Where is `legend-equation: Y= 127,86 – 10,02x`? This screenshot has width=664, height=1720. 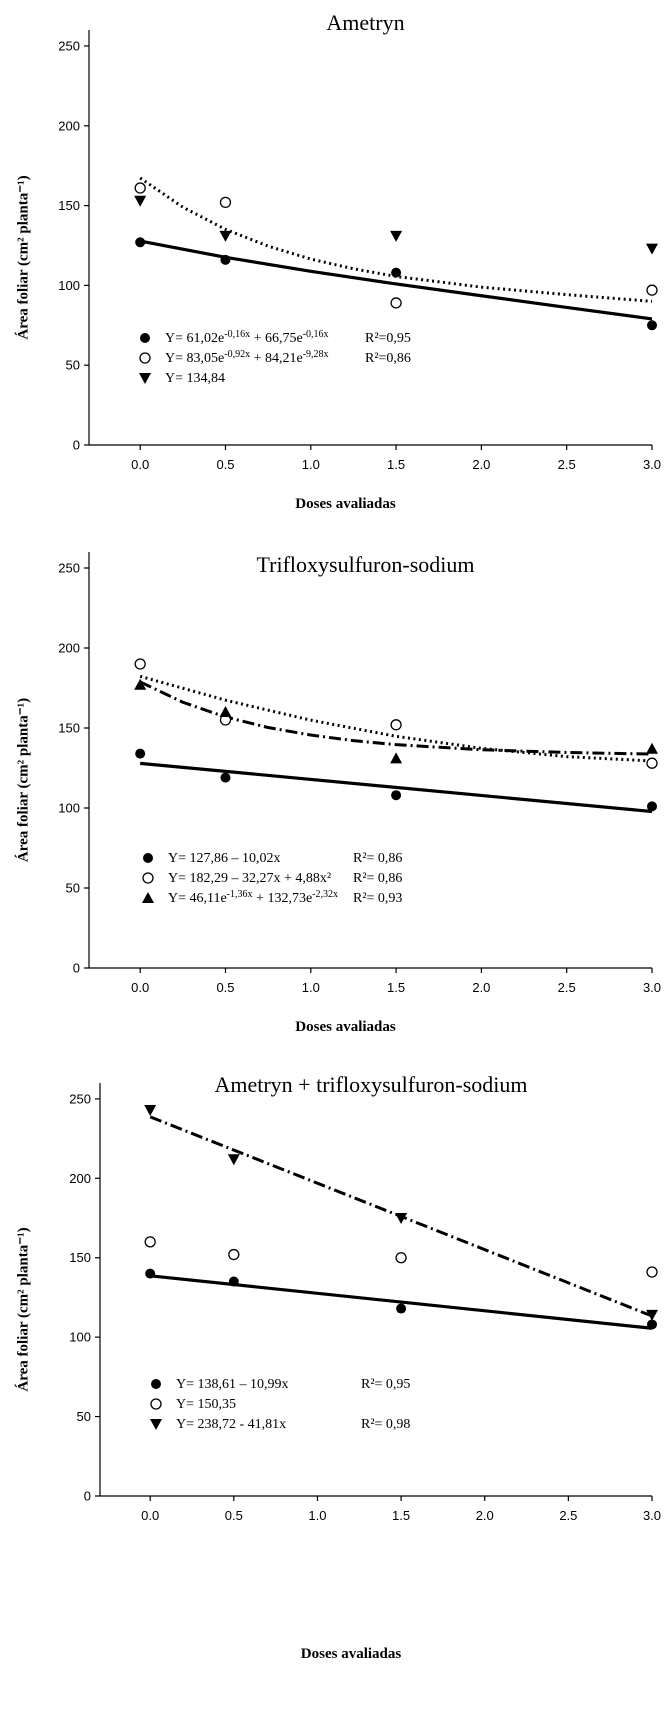
legend-equation: Y= 127,86 – 10,02x is located at coordinates (224, 858).